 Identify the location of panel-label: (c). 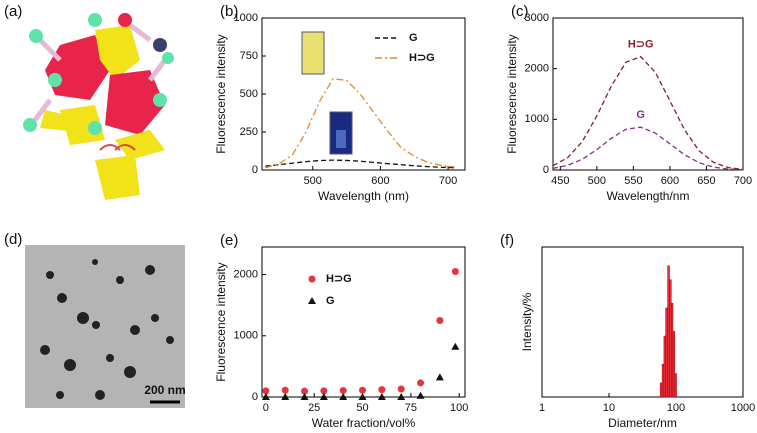
(520, 11).